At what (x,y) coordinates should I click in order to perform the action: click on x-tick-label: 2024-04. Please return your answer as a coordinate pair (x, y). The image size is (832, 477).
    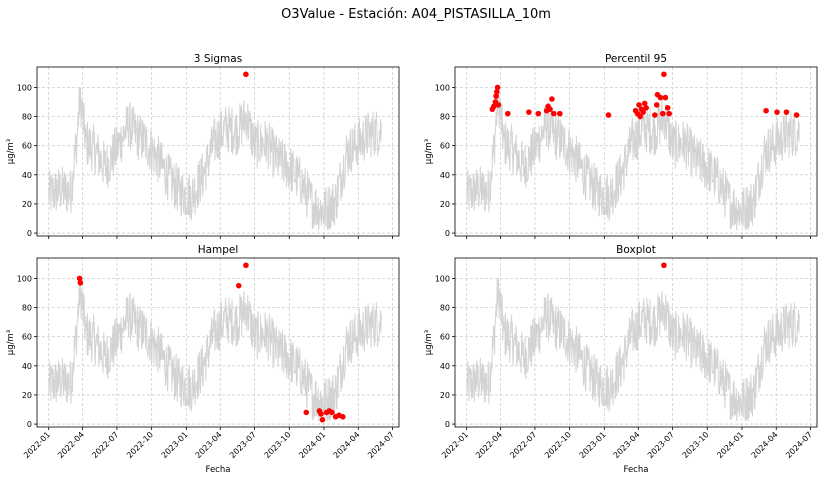
    Looking at the image, I should click on (765, 445).